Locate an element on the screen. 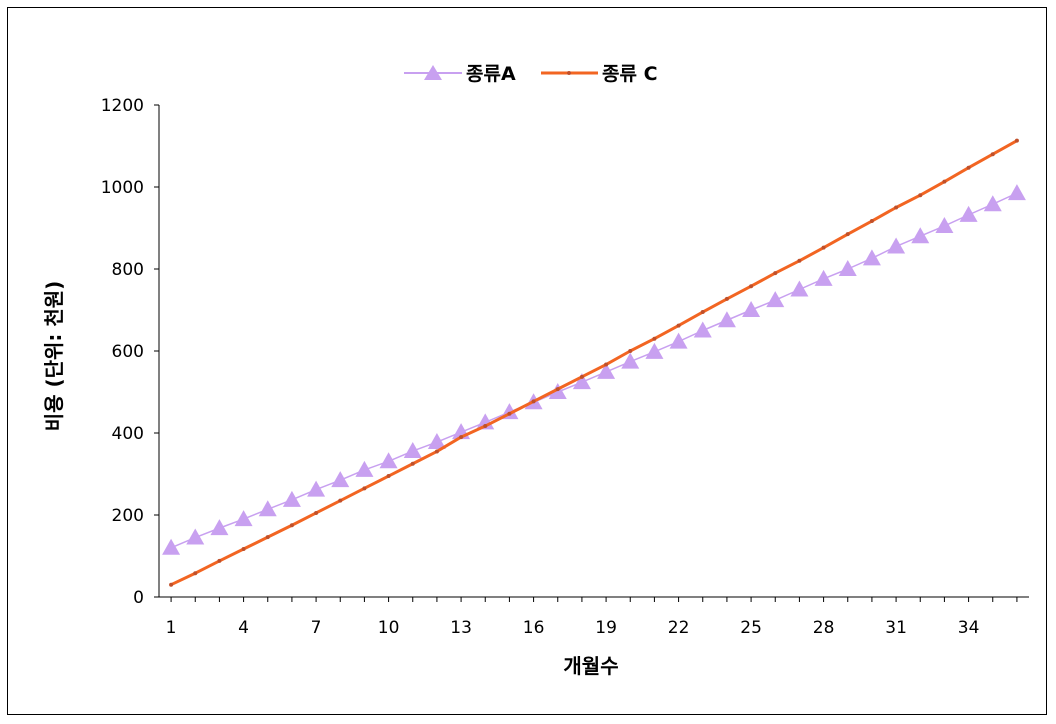  x-tick-label: 19 is located at coordinates (606, 628).